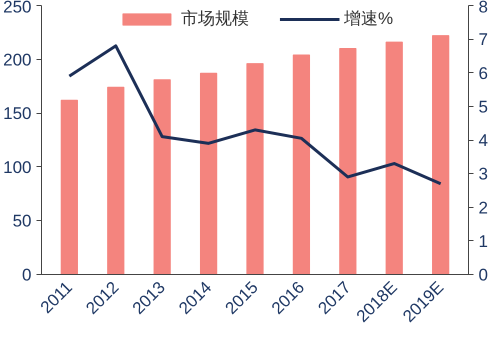 The image size is (500, 343). Describe the element at coordinates (369, 19) in the screenshot. I see `legend-label: 增速%` at that location.